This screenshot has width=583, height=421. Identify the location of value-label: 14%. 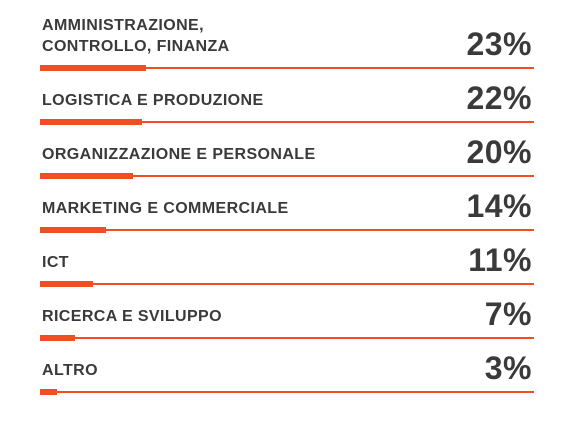
(499, 206).